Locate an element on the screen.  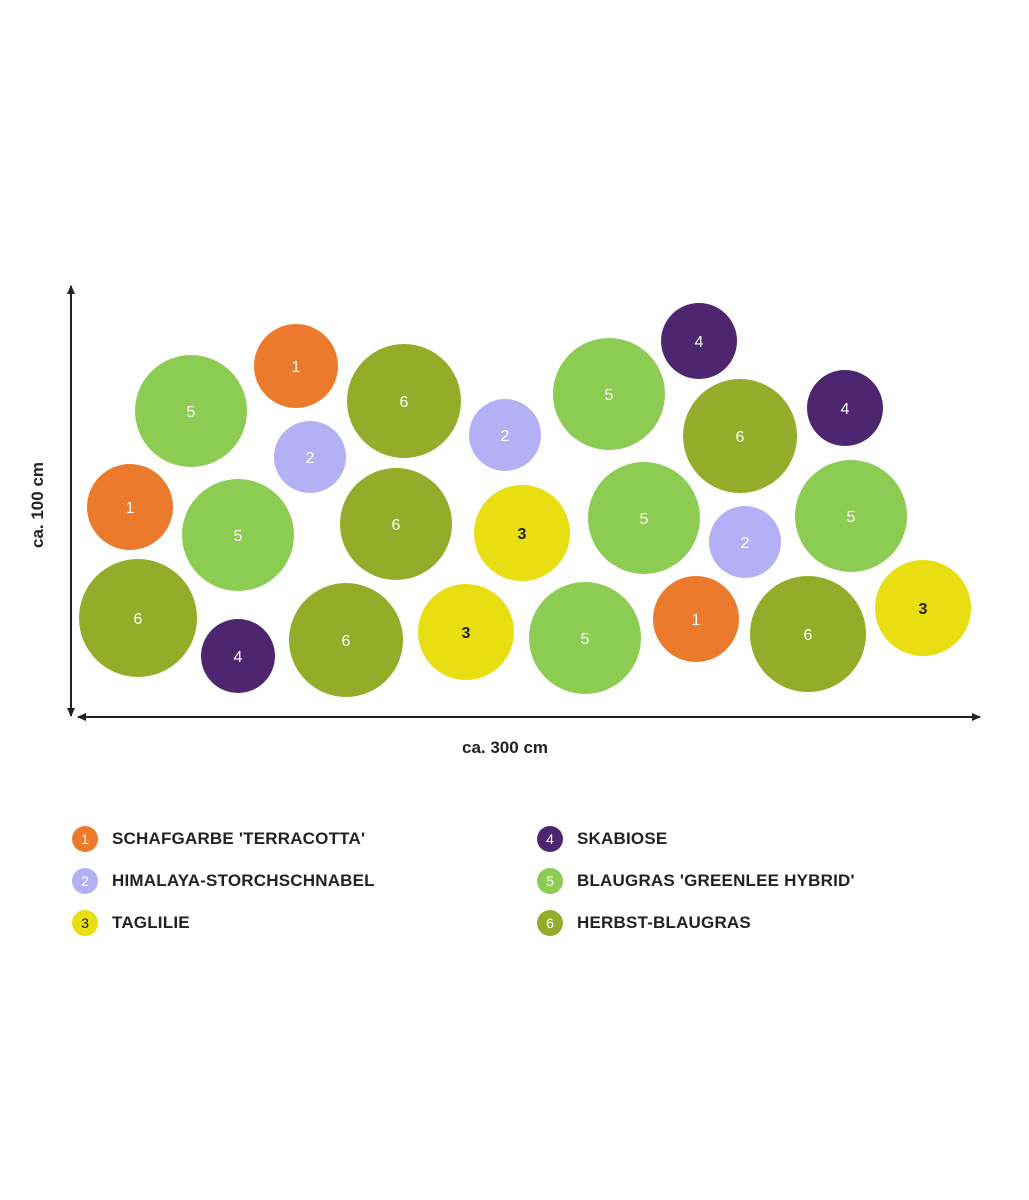
legend-item: 4 SKABIOSE is located at coordinates (696, 839).